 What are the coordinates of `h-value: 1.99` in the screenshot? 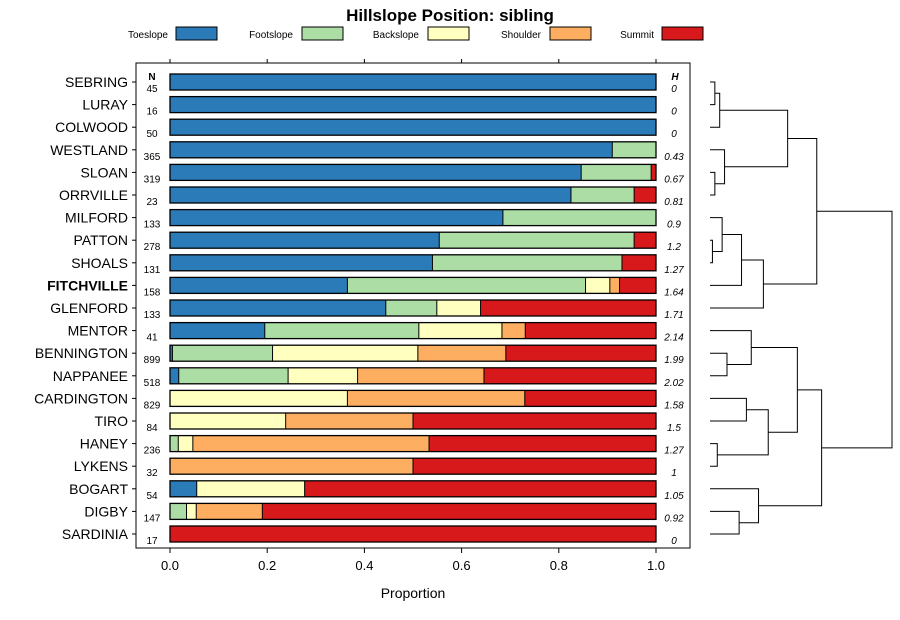 It's located at (674, 360).